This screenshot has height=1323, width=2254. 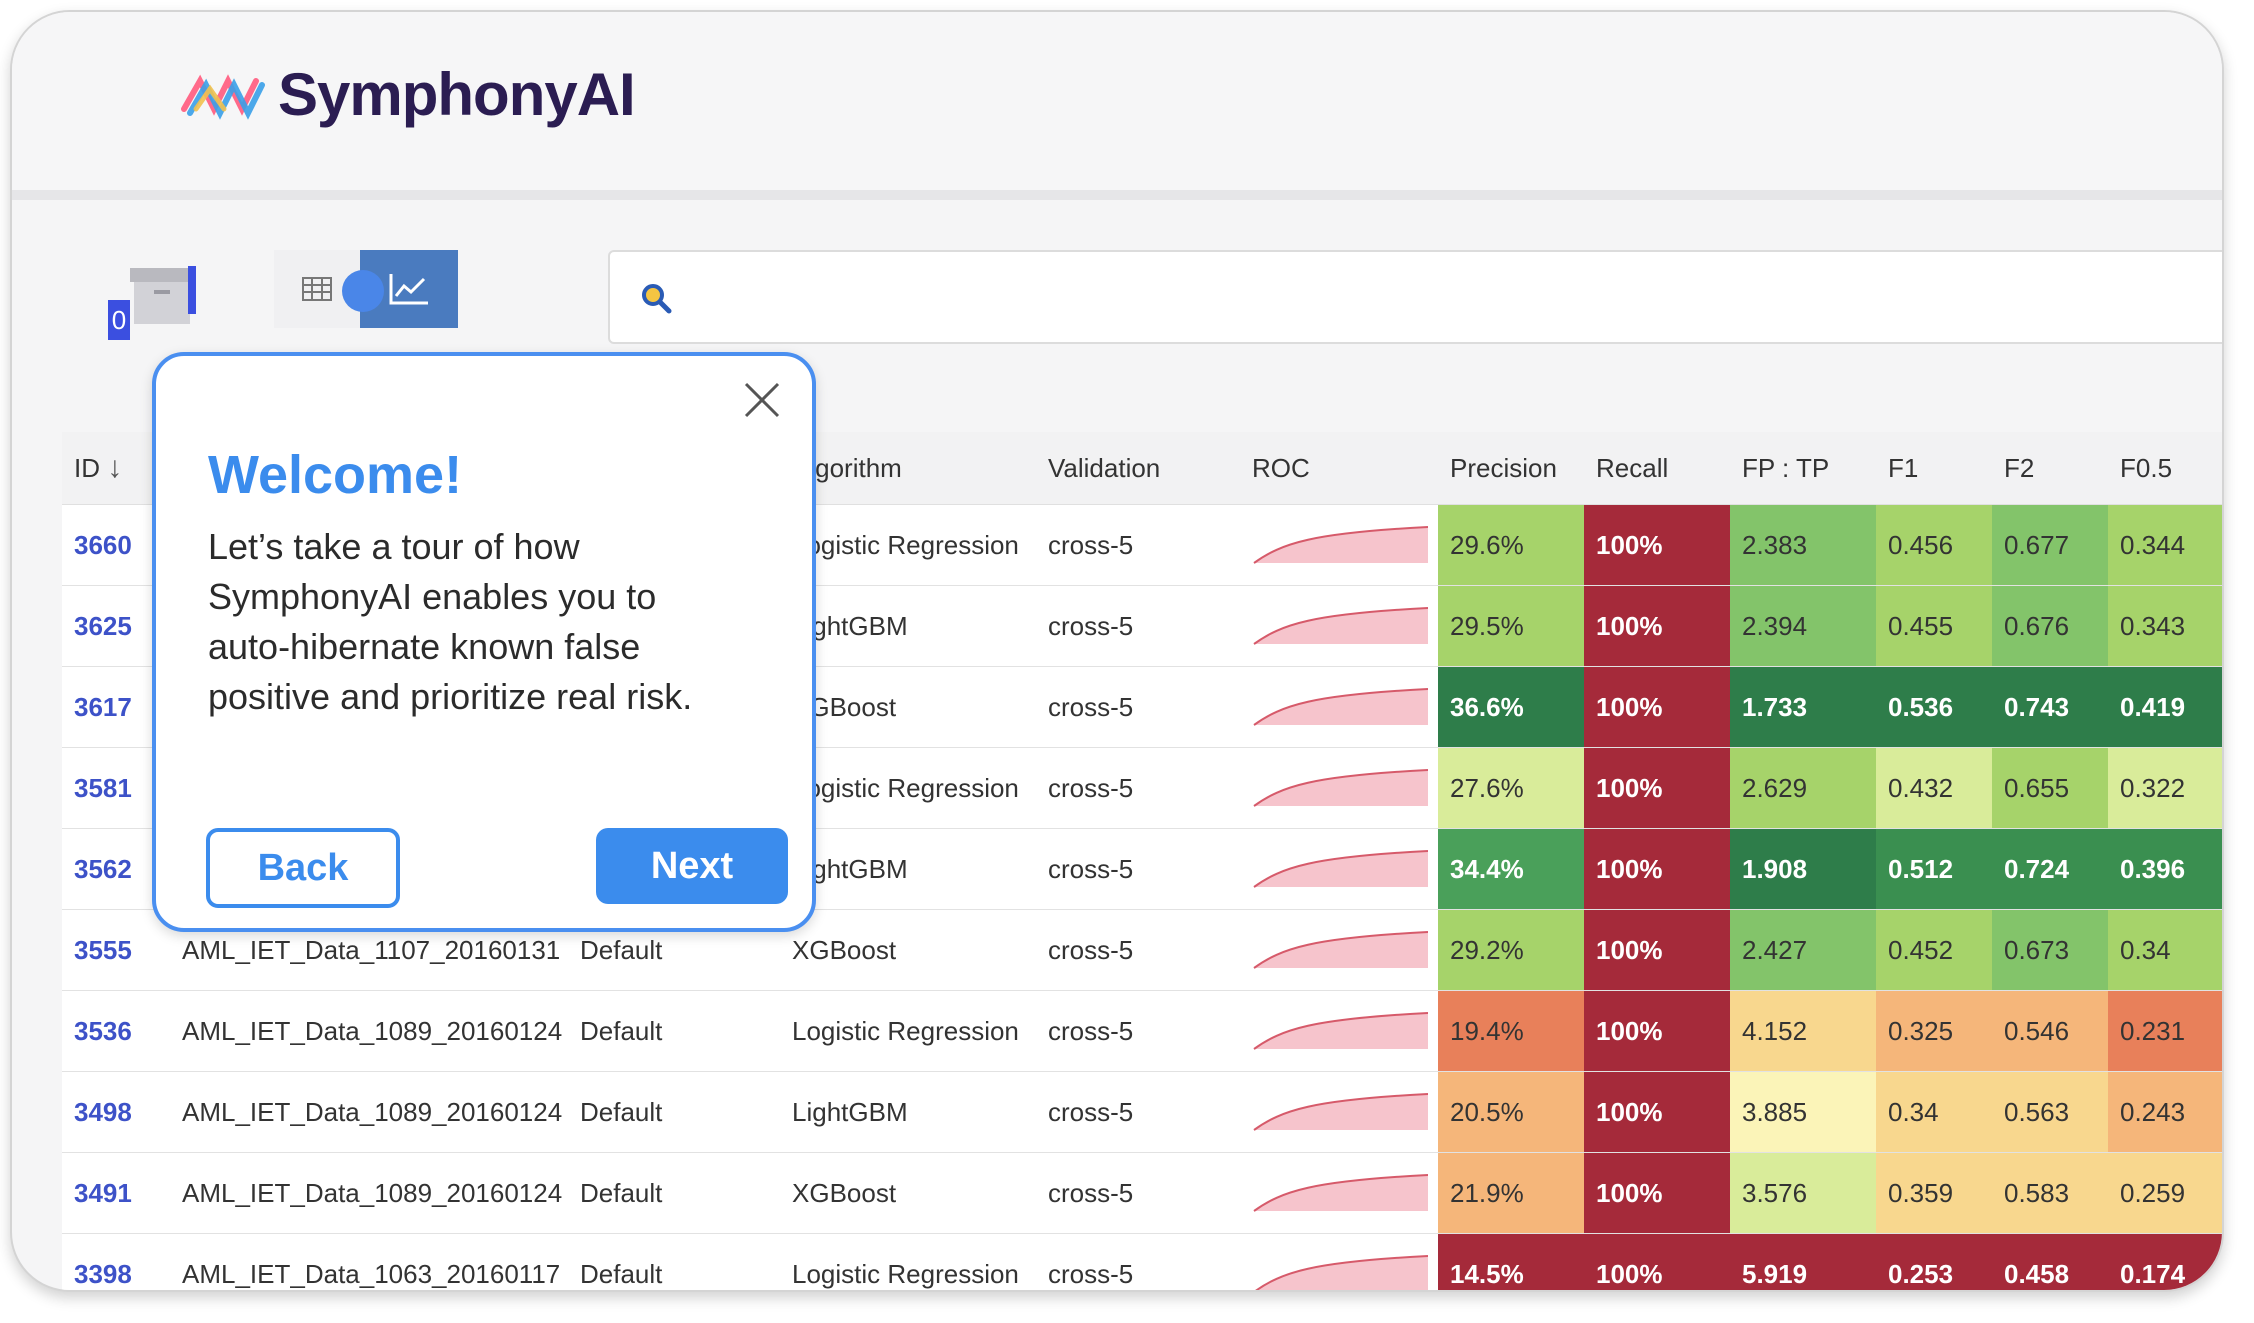 What do you see at coordinates (908, 468) in the screenshot?
I see `col-header-algorithm: Algorithm` at bounding box center [908, 468].